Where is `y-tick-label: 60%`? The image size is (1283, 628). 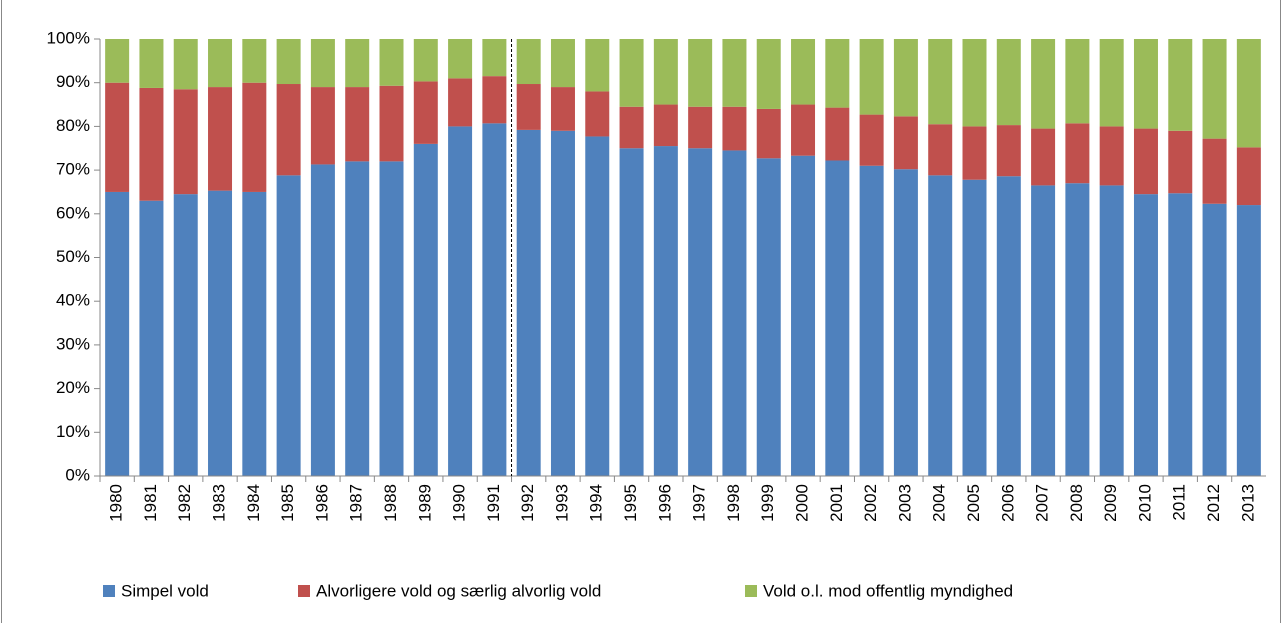
y-tick-label: 60% is located at coordinates (73, 212).